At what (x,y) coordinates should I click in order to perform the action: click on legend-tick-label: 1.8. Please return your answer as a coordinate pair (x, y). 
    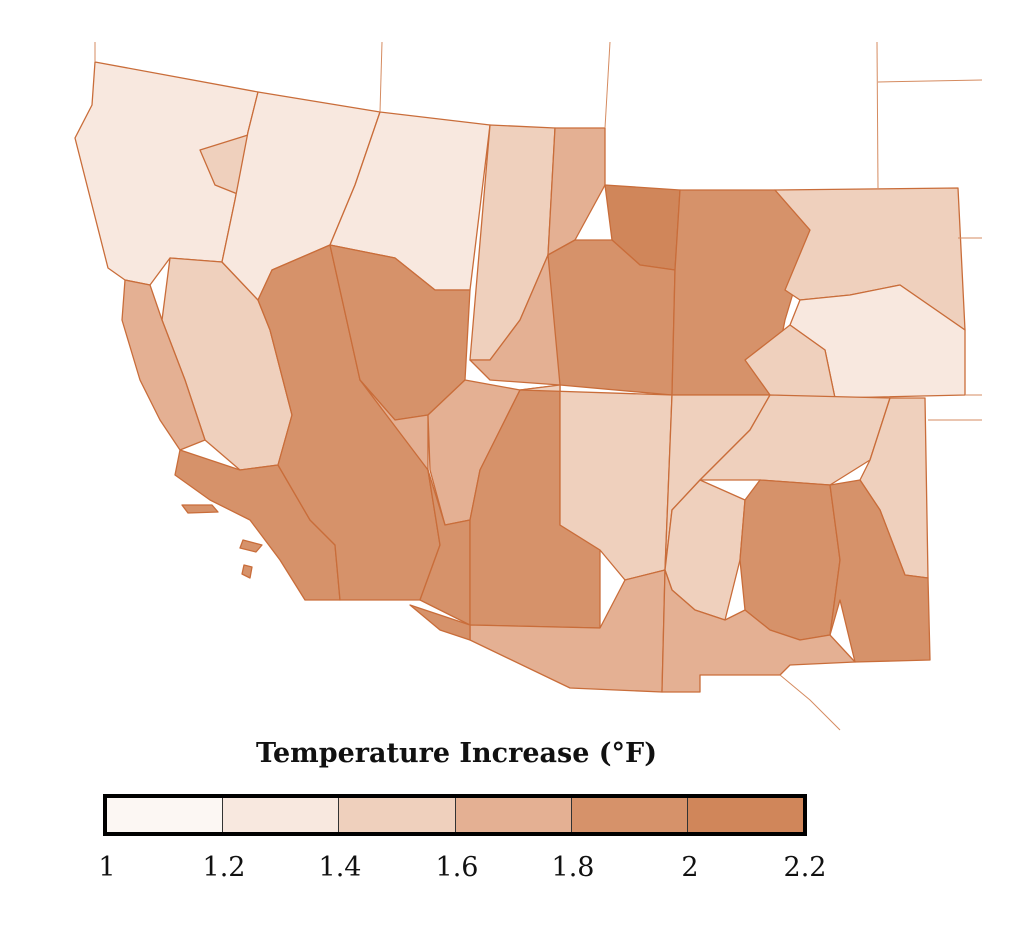
    Looking at the image, I should click on (573, 867).